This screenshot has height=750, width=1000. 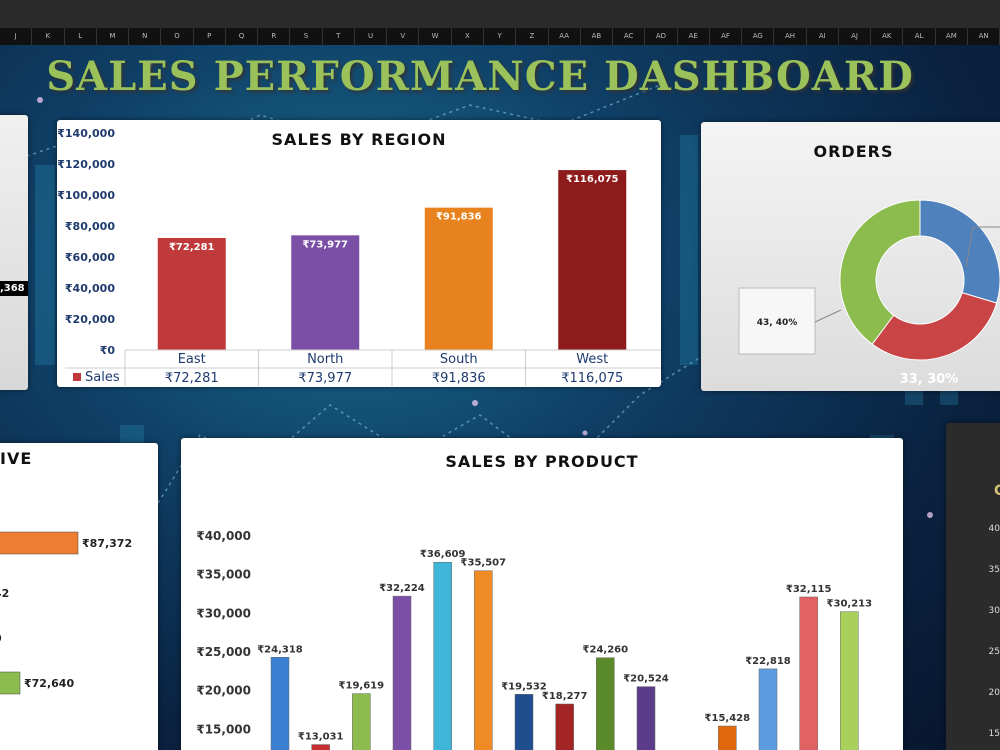 I want to click on column-header-cell: AH, so click(x=790, y=36).